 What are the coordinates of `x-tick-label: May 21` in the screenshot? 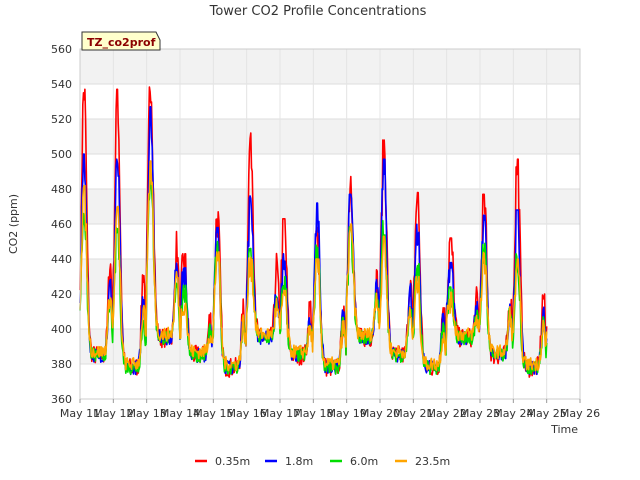 It's located at (413, 413).